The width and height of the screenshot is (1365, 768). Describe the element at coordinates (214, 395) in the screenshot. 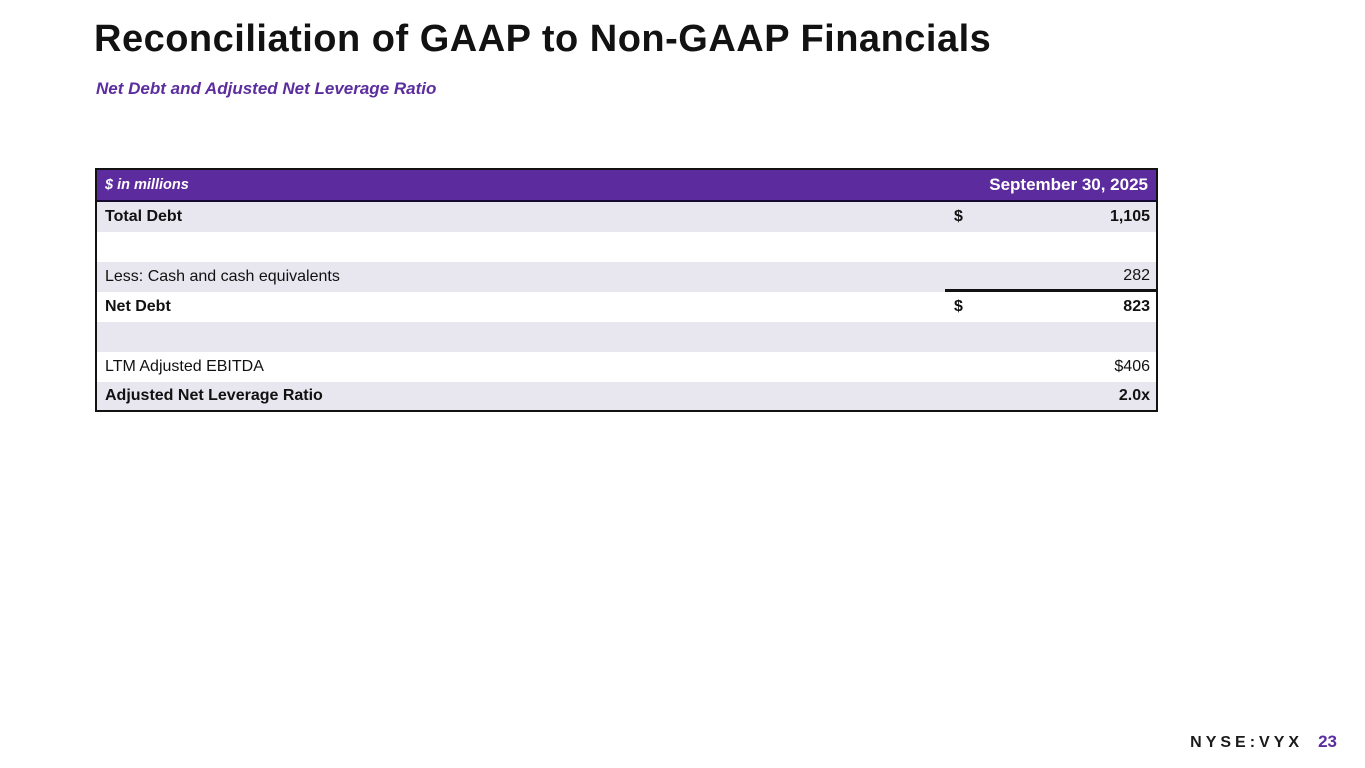

I see `row-label: Adjusted Net Leverage Ratio` at that location.